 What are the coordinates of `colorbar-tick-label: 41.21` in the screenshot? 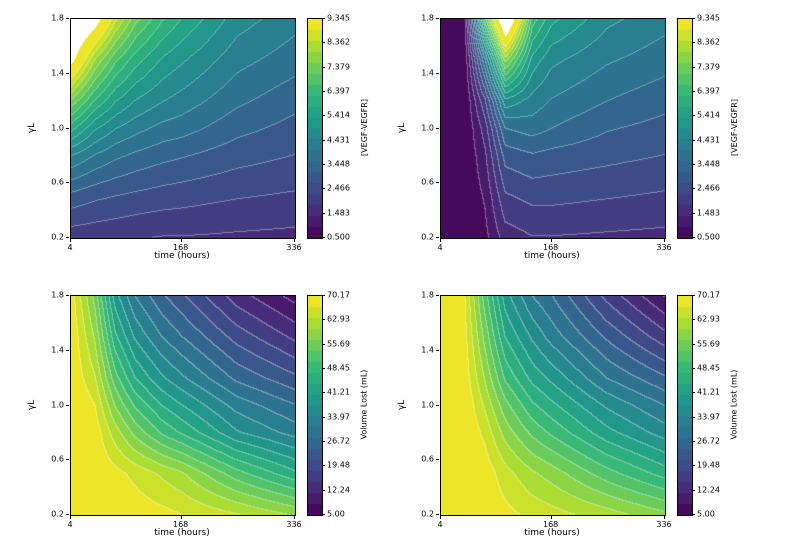 It's located at (708, 392).